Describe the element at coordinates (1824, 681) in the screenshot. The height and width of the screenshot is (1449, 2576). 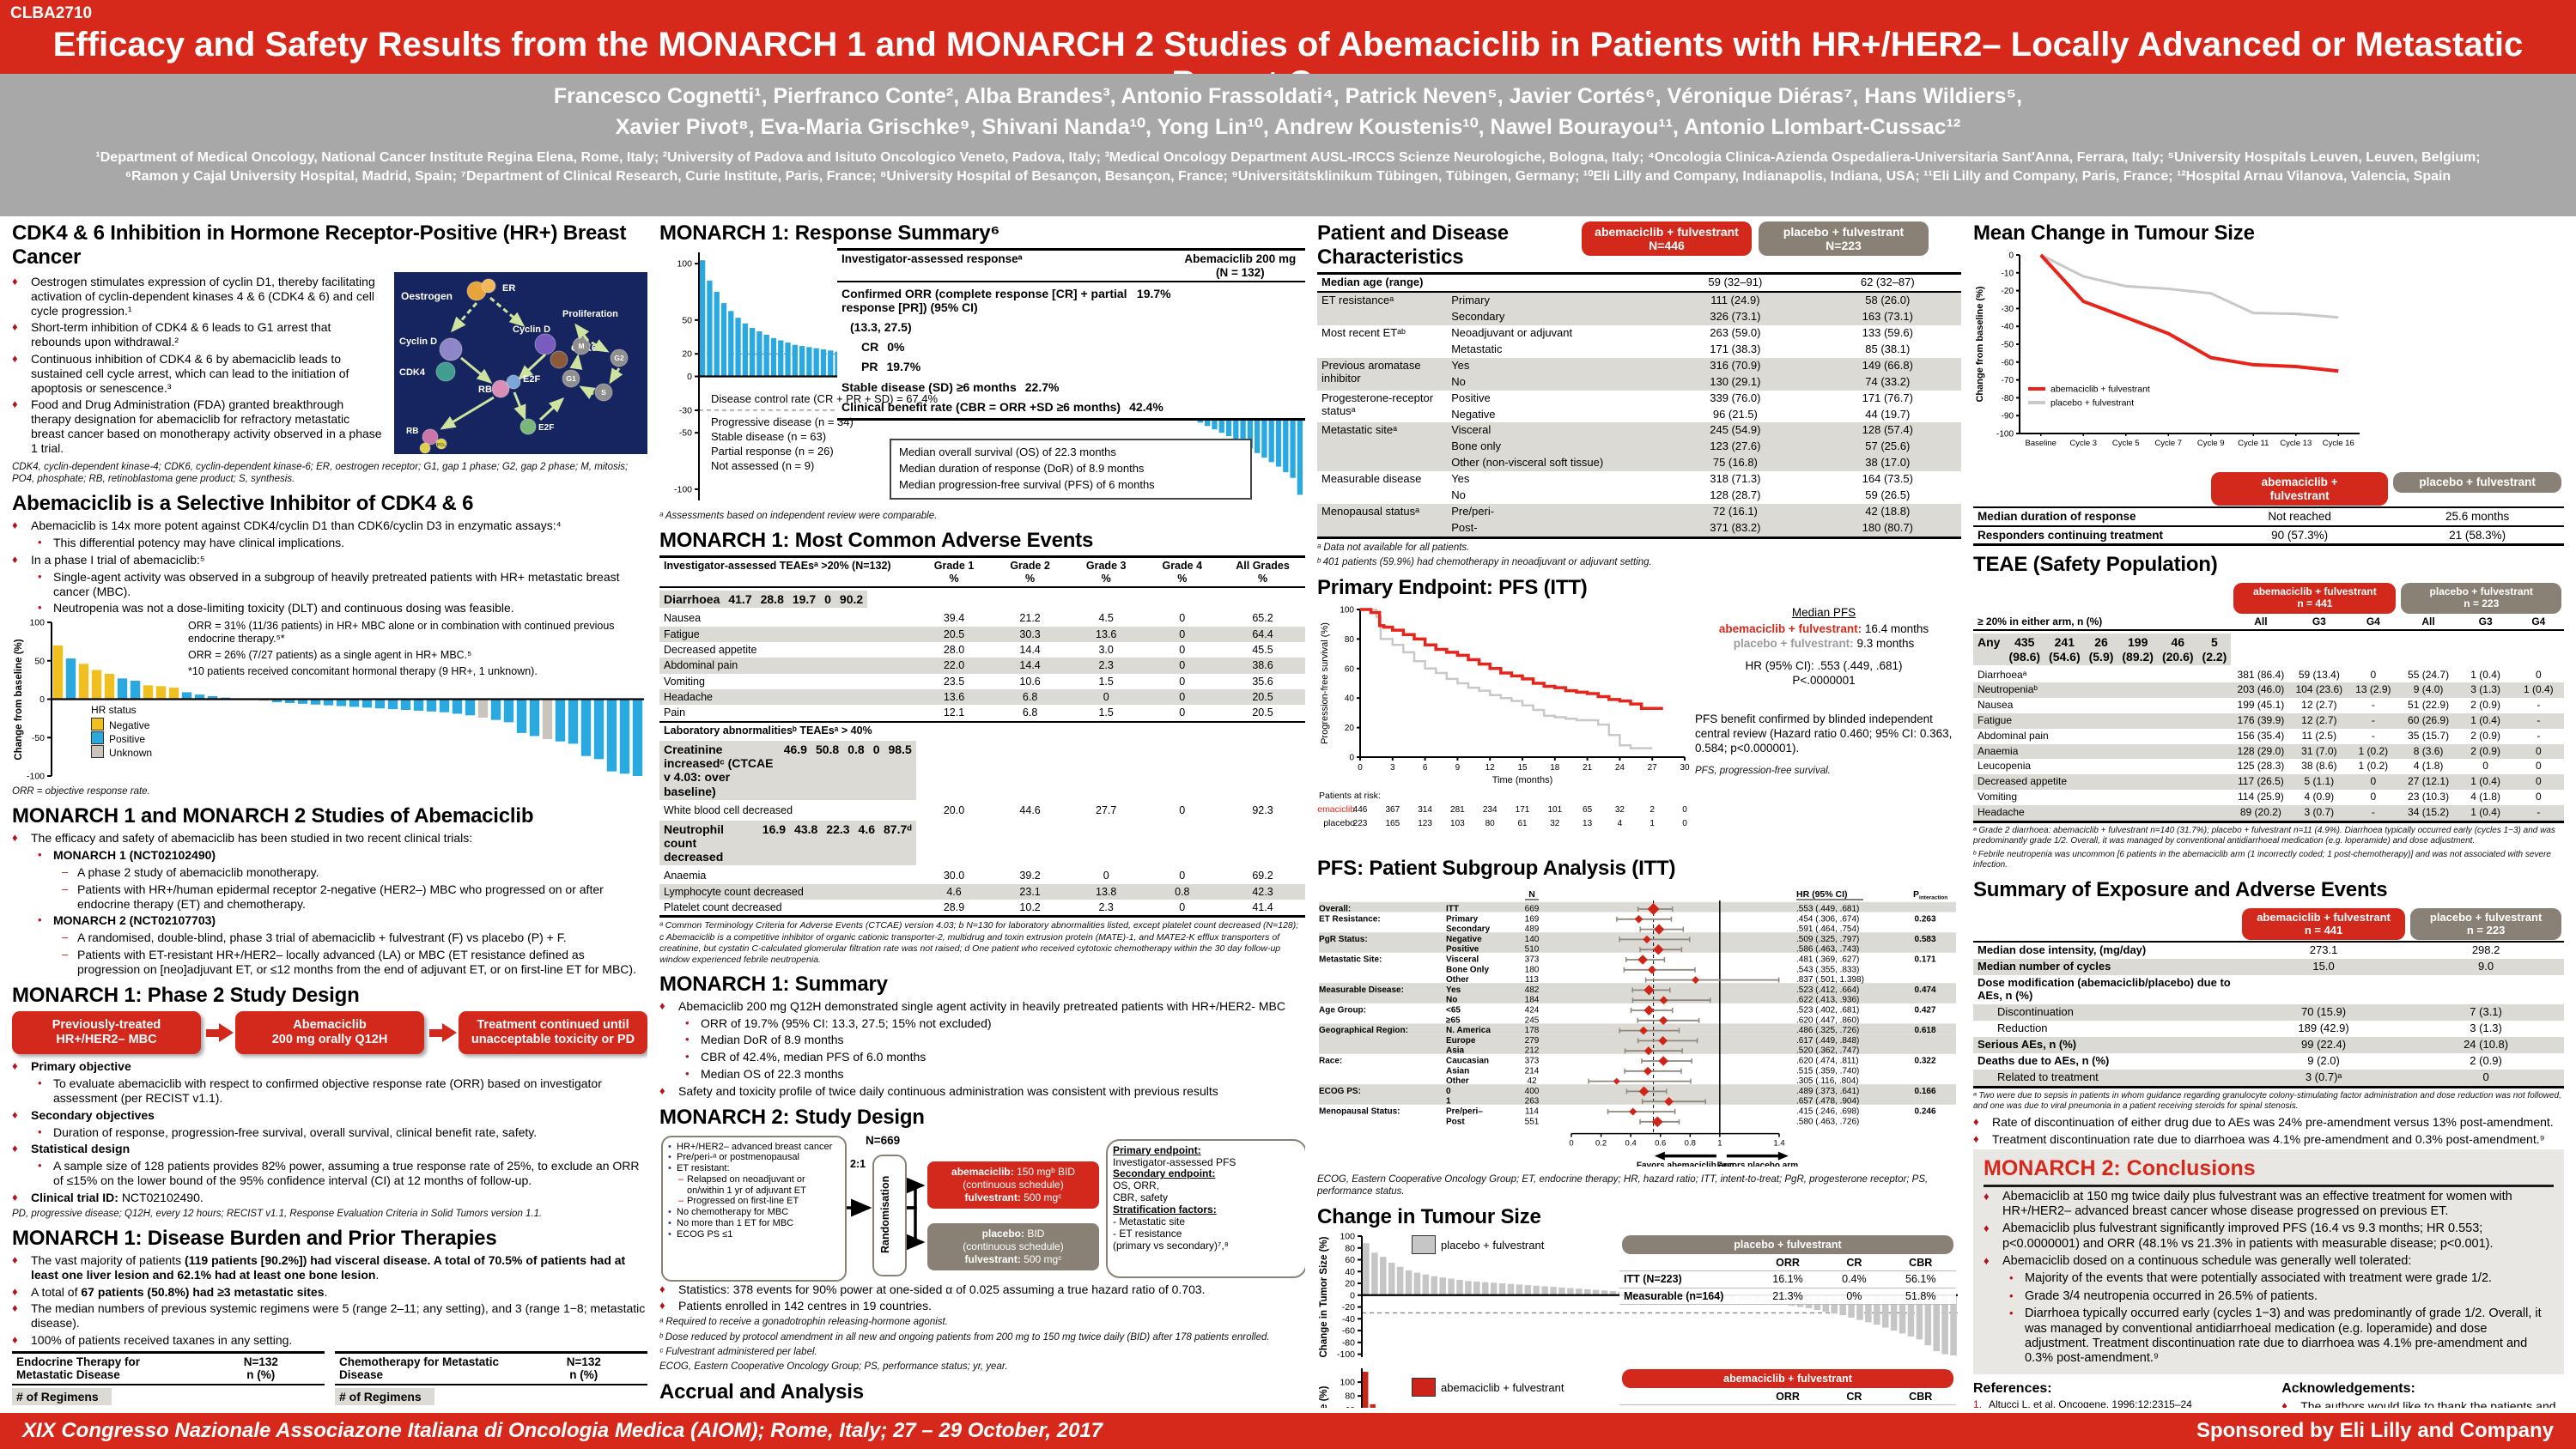
I see `p-value: P<.0000001` at that location.